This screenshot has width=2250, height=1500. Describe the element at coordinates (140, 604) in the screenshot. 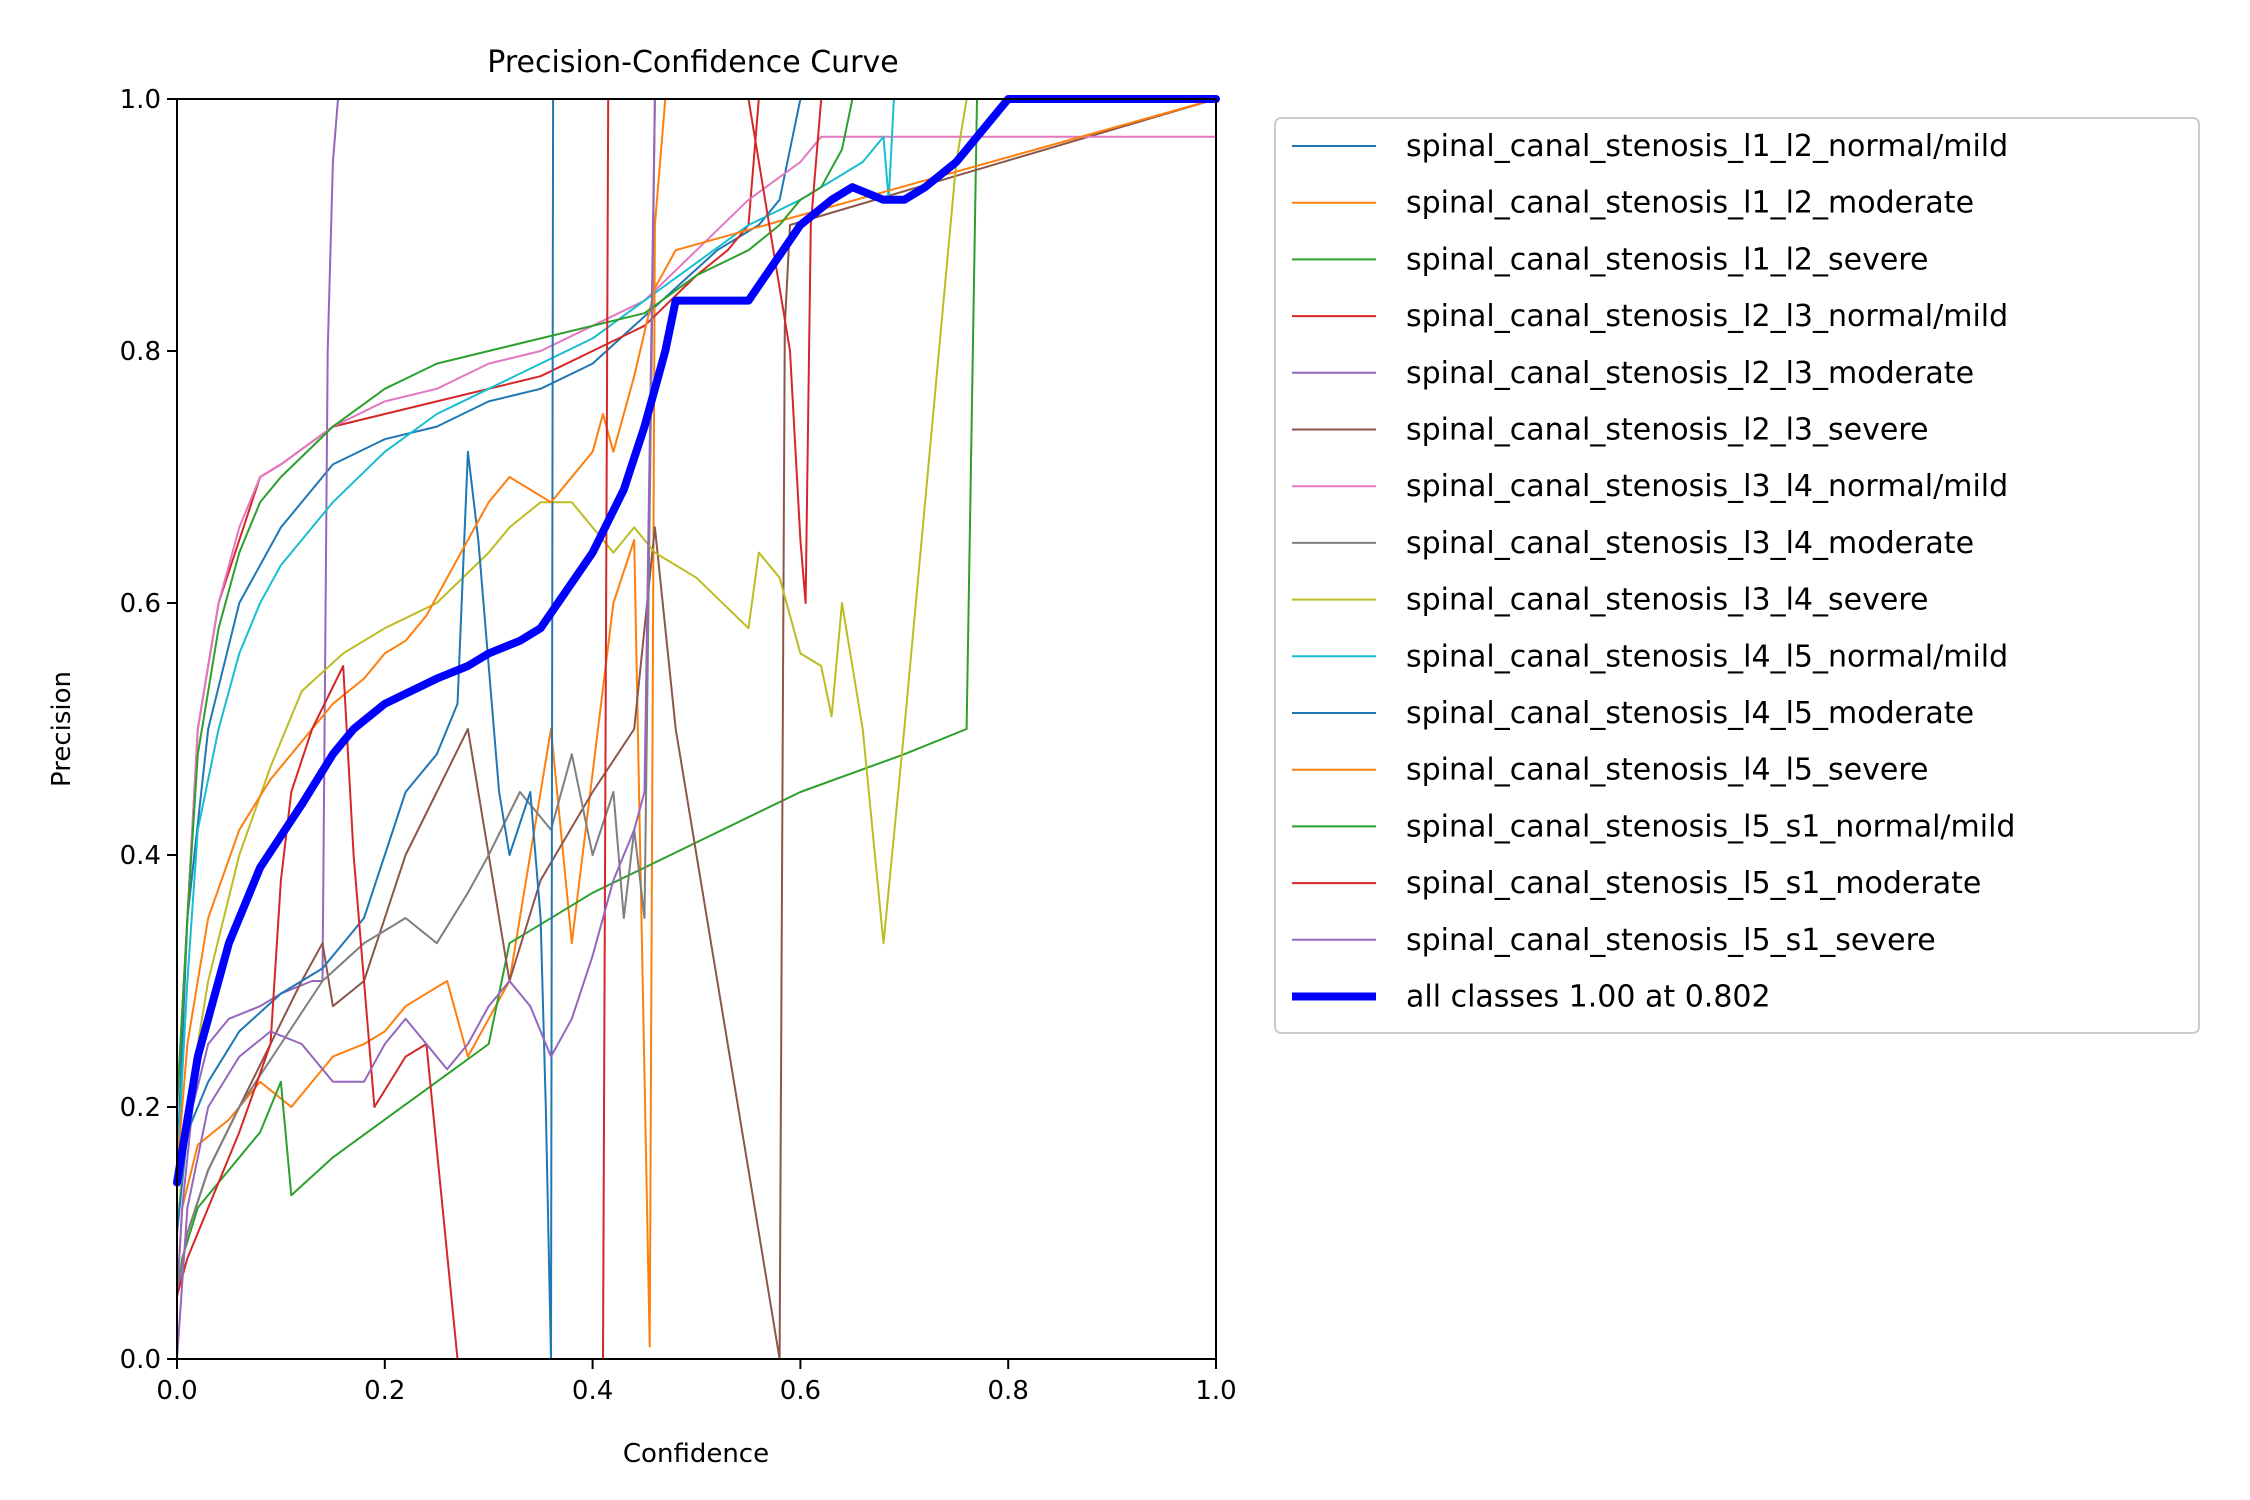

I see `y-tick-label: 0.6` at that location.